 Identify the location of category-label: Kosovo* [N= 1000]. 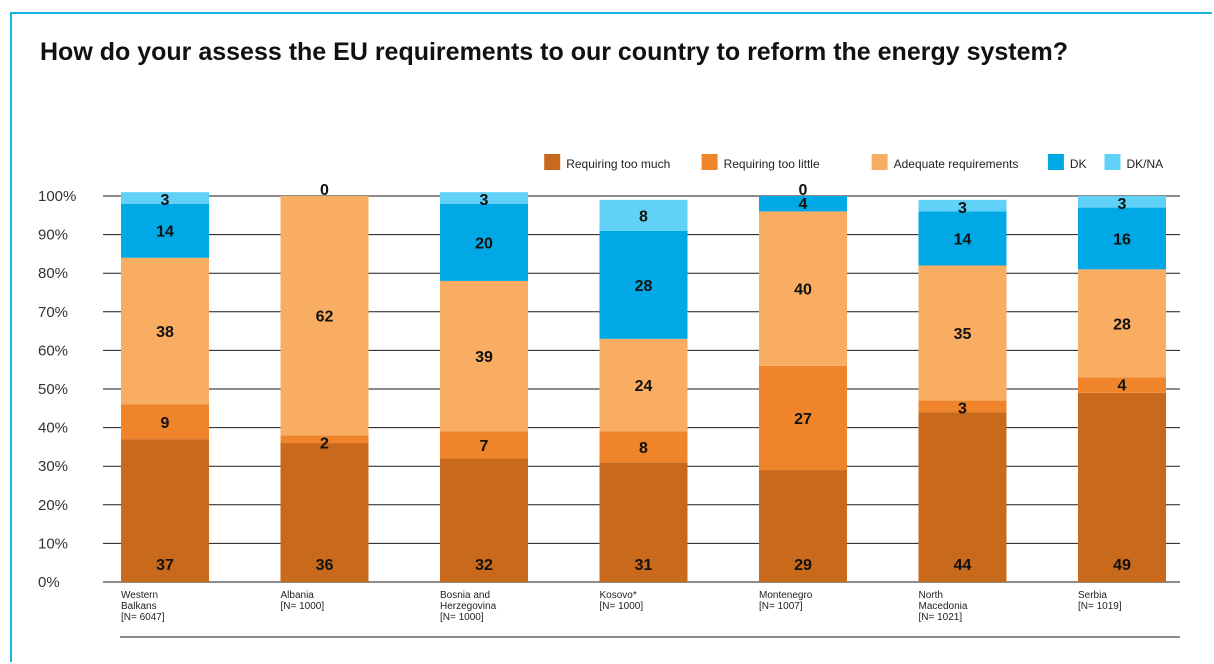
(622, 601).